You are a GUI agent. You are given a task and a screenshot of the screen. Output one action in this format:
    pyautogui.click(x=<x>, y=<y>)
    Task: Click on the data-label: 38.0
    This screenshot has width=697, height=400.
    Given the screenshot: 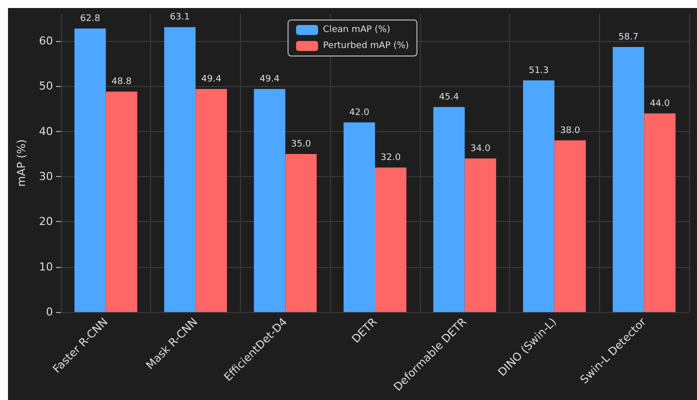 What is the action you would take?
    pyautogui.click(x=570, y=131)
    